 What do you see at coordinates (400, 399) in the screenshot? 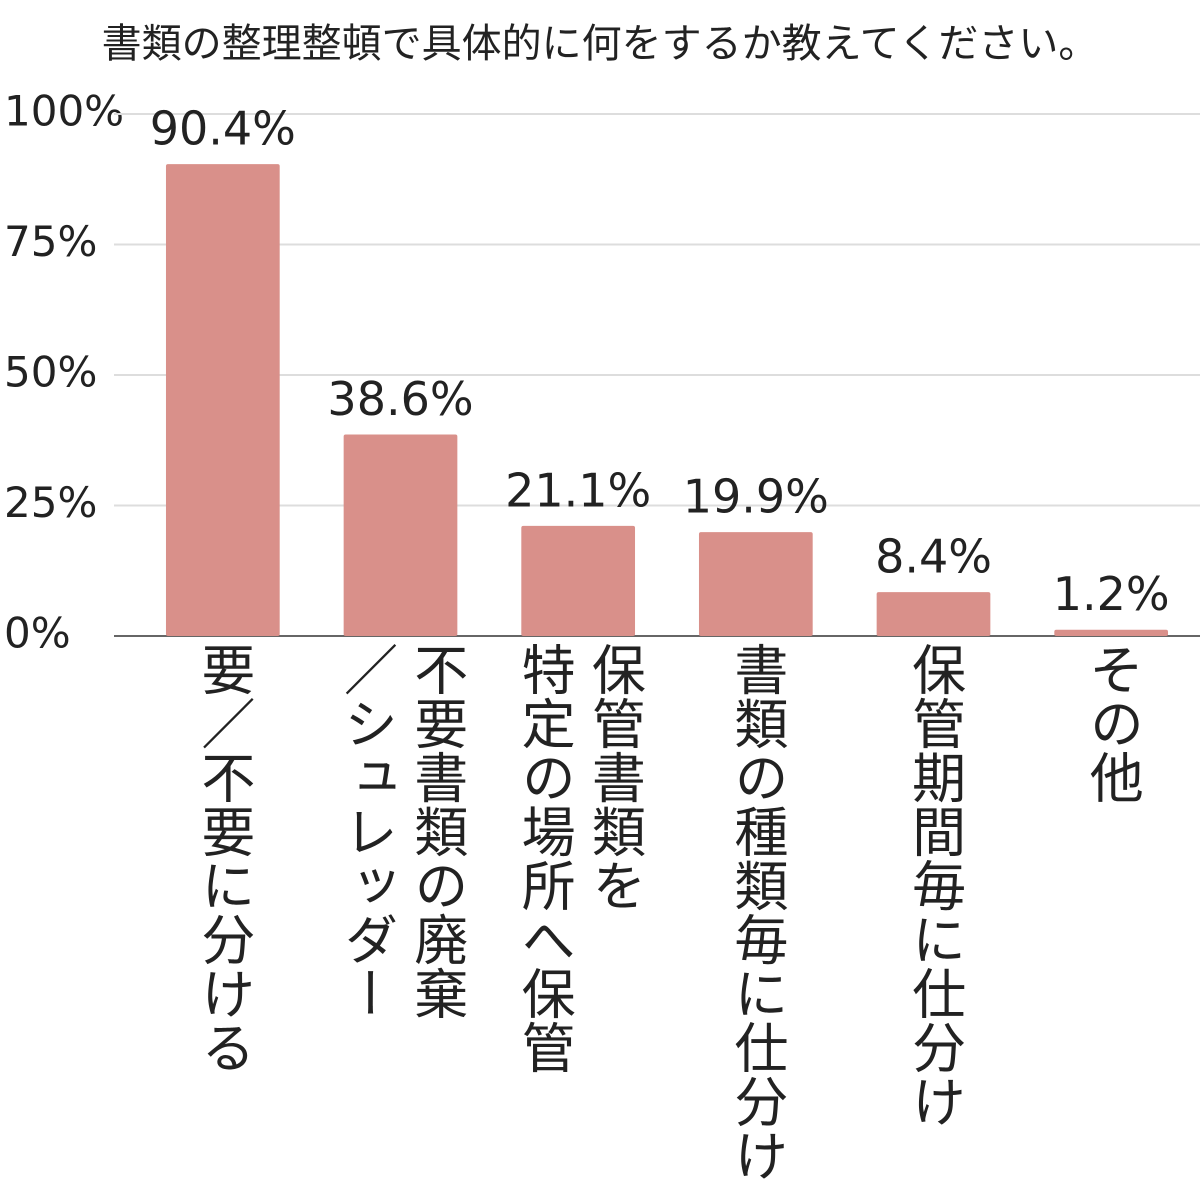
I see `value-label: 38.6%` at bounding box center [400, 399].